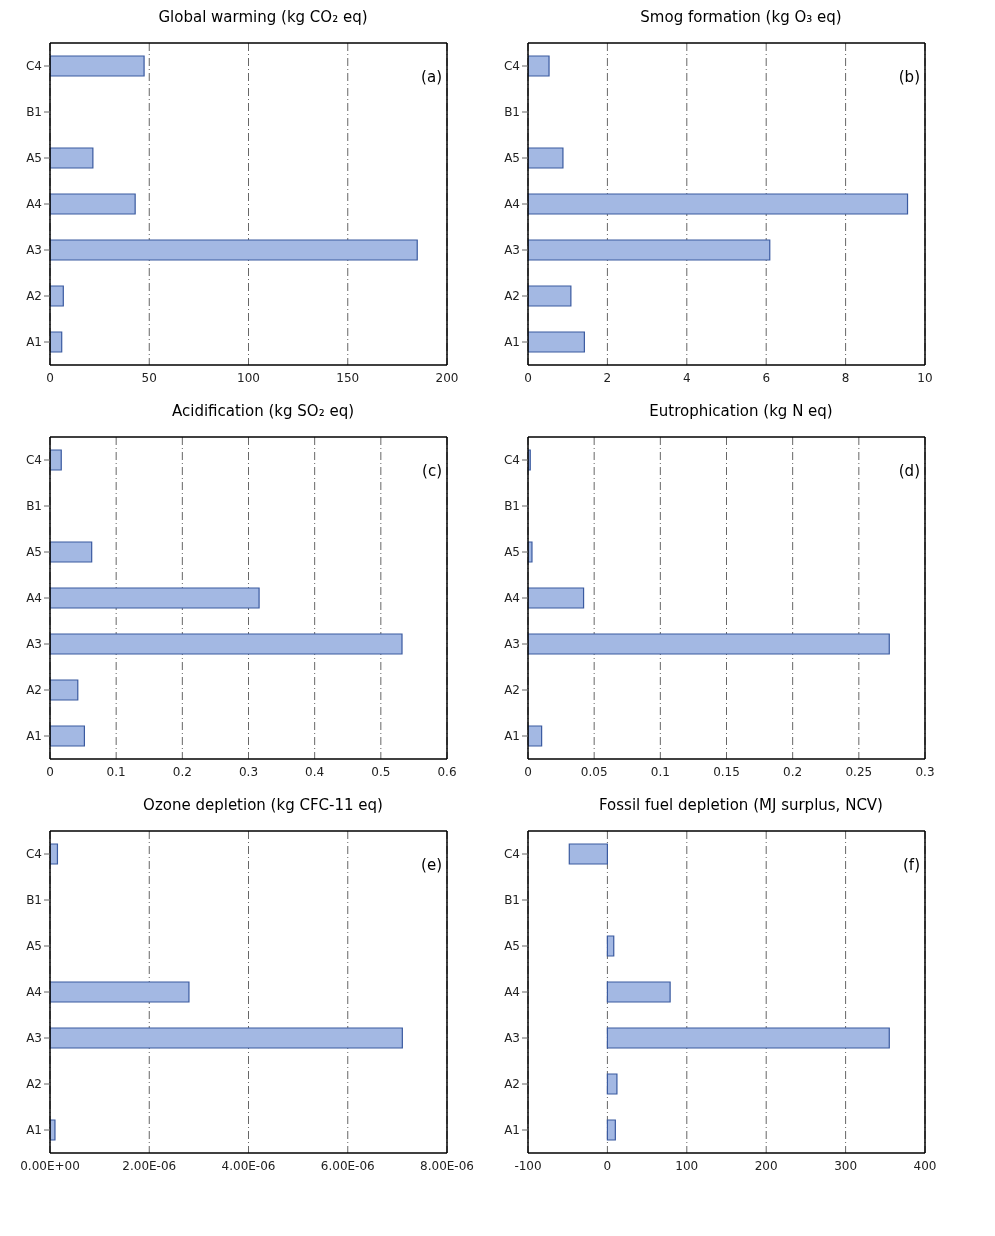 The image size is (995, 1236). What do you see at coordinates (909, 471) in the screenshot?
I see `annotation: (d)` at bounding box center [909, 471].